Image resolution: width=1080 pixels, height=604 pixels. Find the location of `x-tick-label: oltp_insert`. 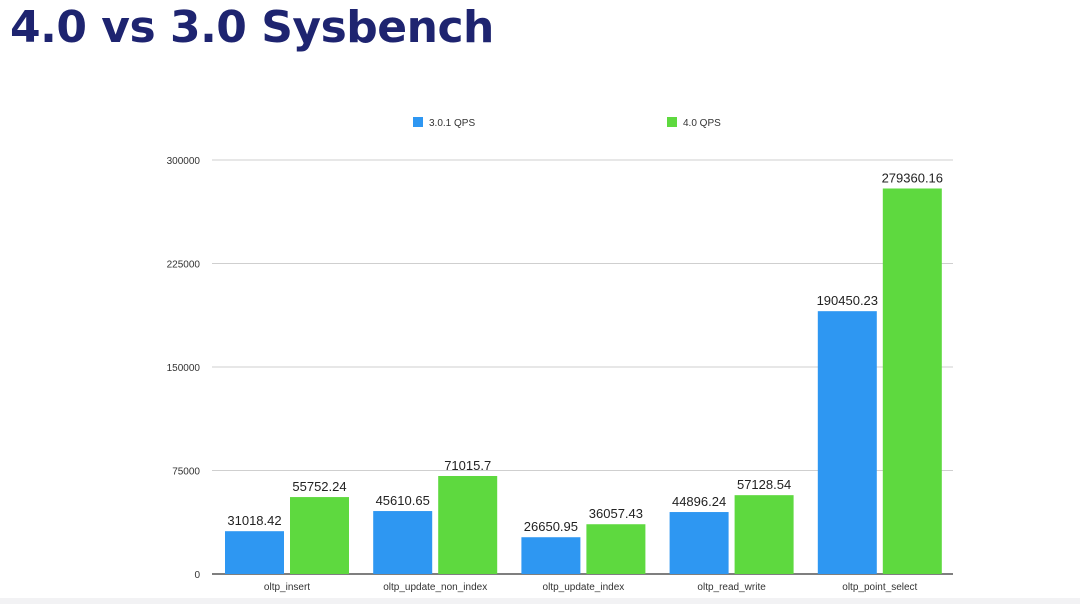

x-tick-label: oltp_insert is located at coordinates (287, 587).